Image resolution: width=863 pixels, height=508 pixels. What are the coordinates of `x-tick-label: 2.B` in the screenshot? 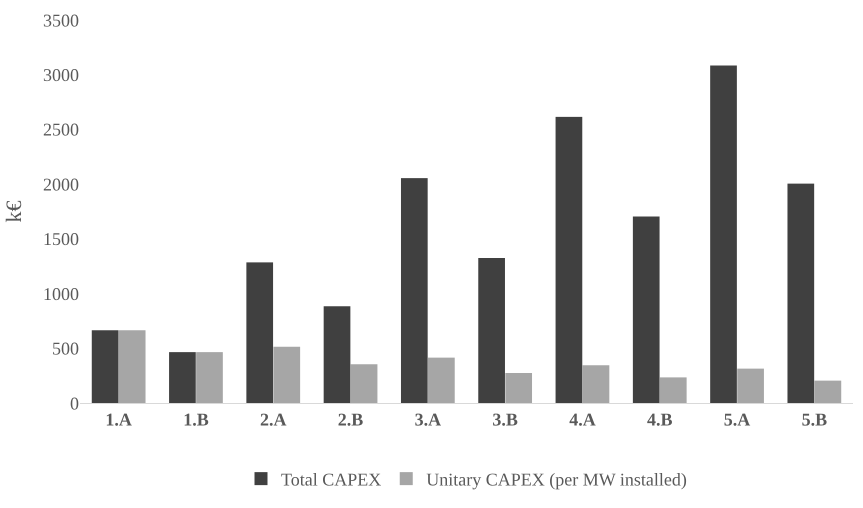 It's located at (351, 420).